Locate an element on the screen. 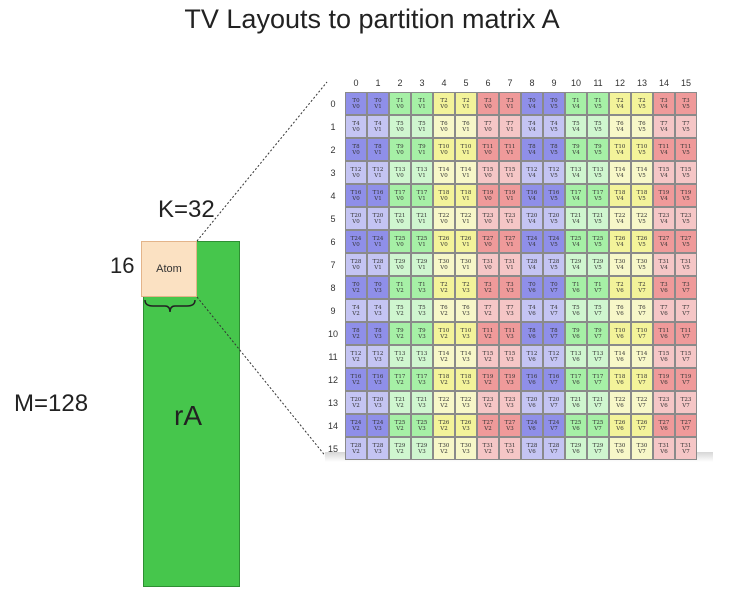  grid-cell: T13 V7 is located at coordinates (598, 356).